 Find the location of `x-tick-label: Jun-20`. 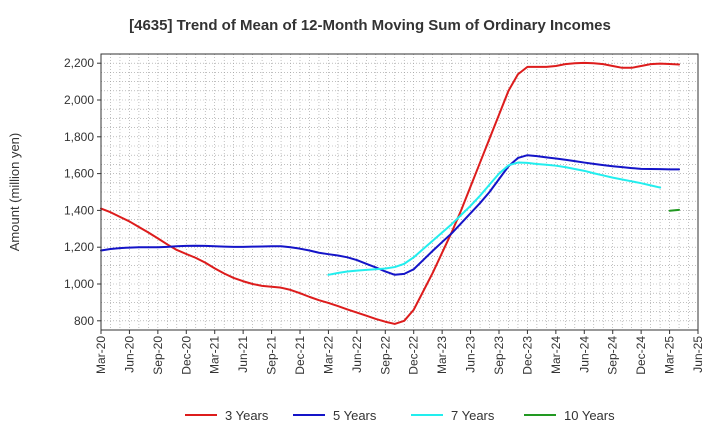

x-tick-label: Jun-20 is located at coordinates (129, 354).